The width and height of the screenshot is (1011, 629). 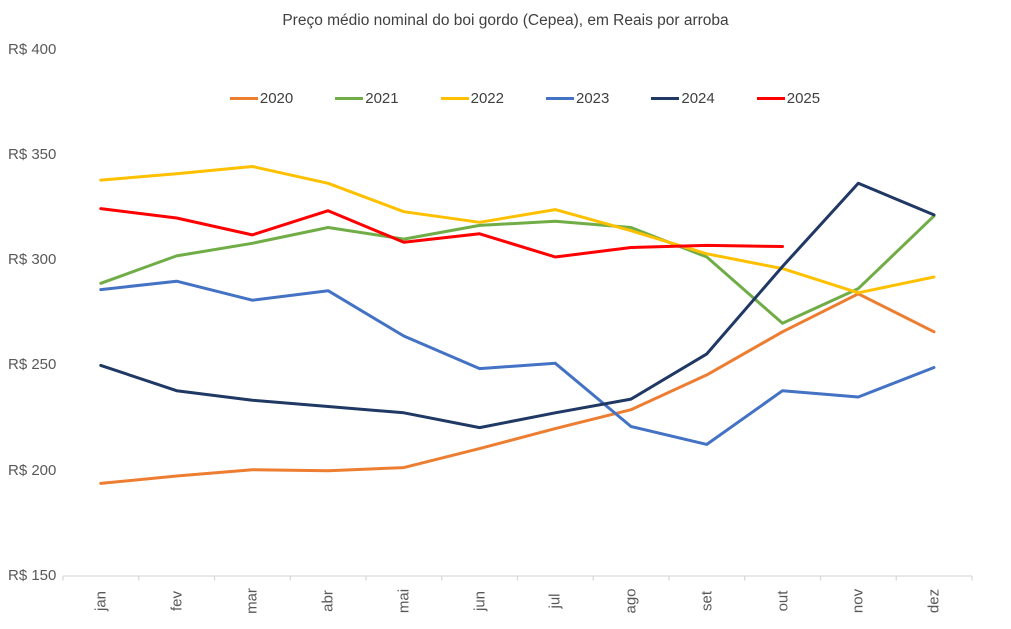 I want to click on x-axis-month-label: jul, so click(x=555, y=601).